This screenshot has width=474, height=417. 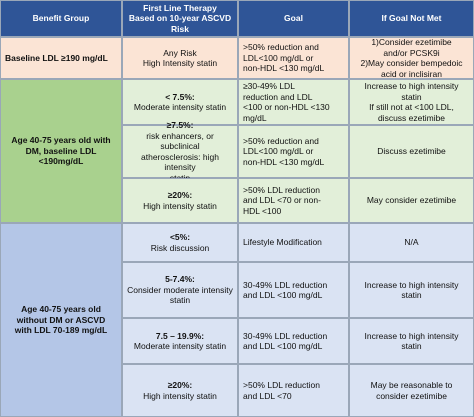 What do you see at coordinates (411, 200) in the screenshot?
I see `not-met-cell: May consider ezetimibe` at bounding box center [411, 200].